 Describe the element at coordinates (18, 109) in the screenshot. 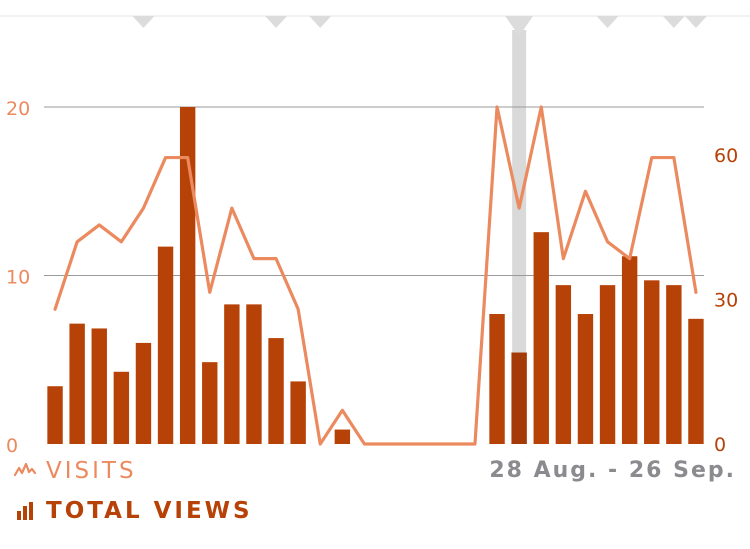

I see `left-axis-tick-label: 20` at that location.